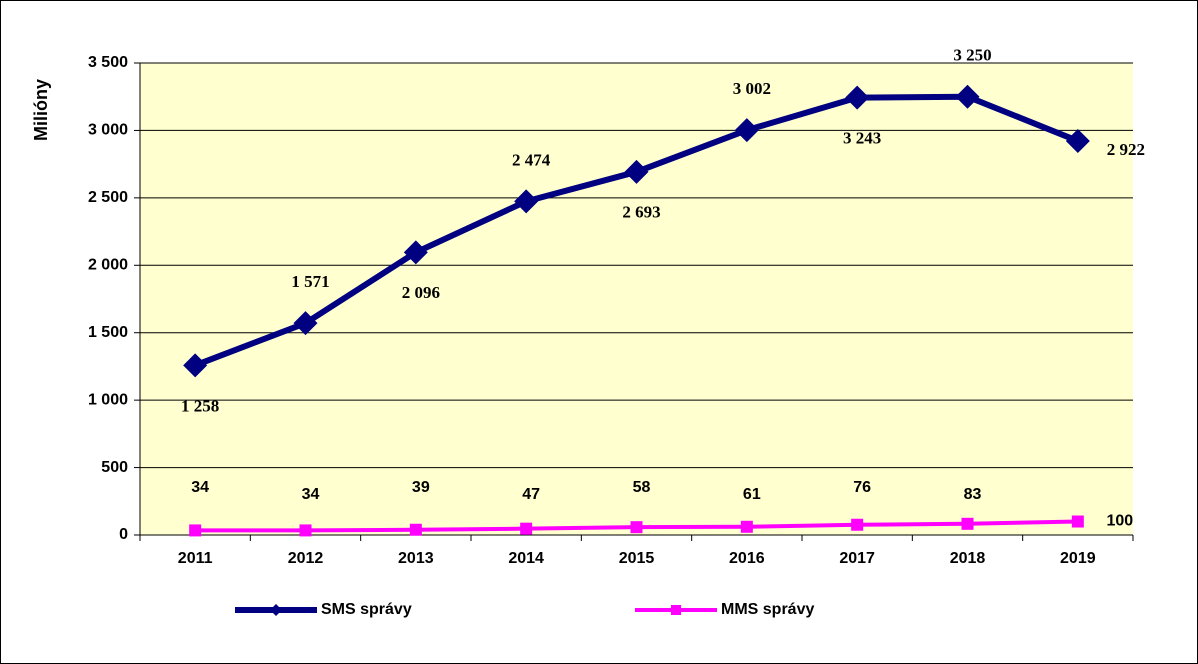 Image resolution: width=1198 pixels, height=664 pixels. Describe the element at coordinates (767, 609) in the screenshot. I see `legend-label: MMS správy` at that location.